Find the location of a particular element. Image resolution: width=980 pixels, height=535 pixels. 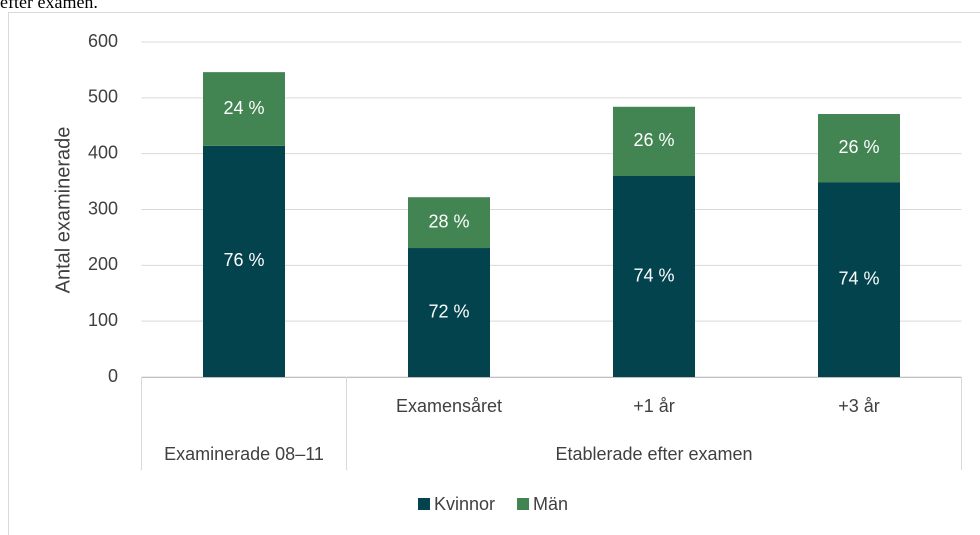

y-tick-label: 600 is located at coordinates (103, 41).